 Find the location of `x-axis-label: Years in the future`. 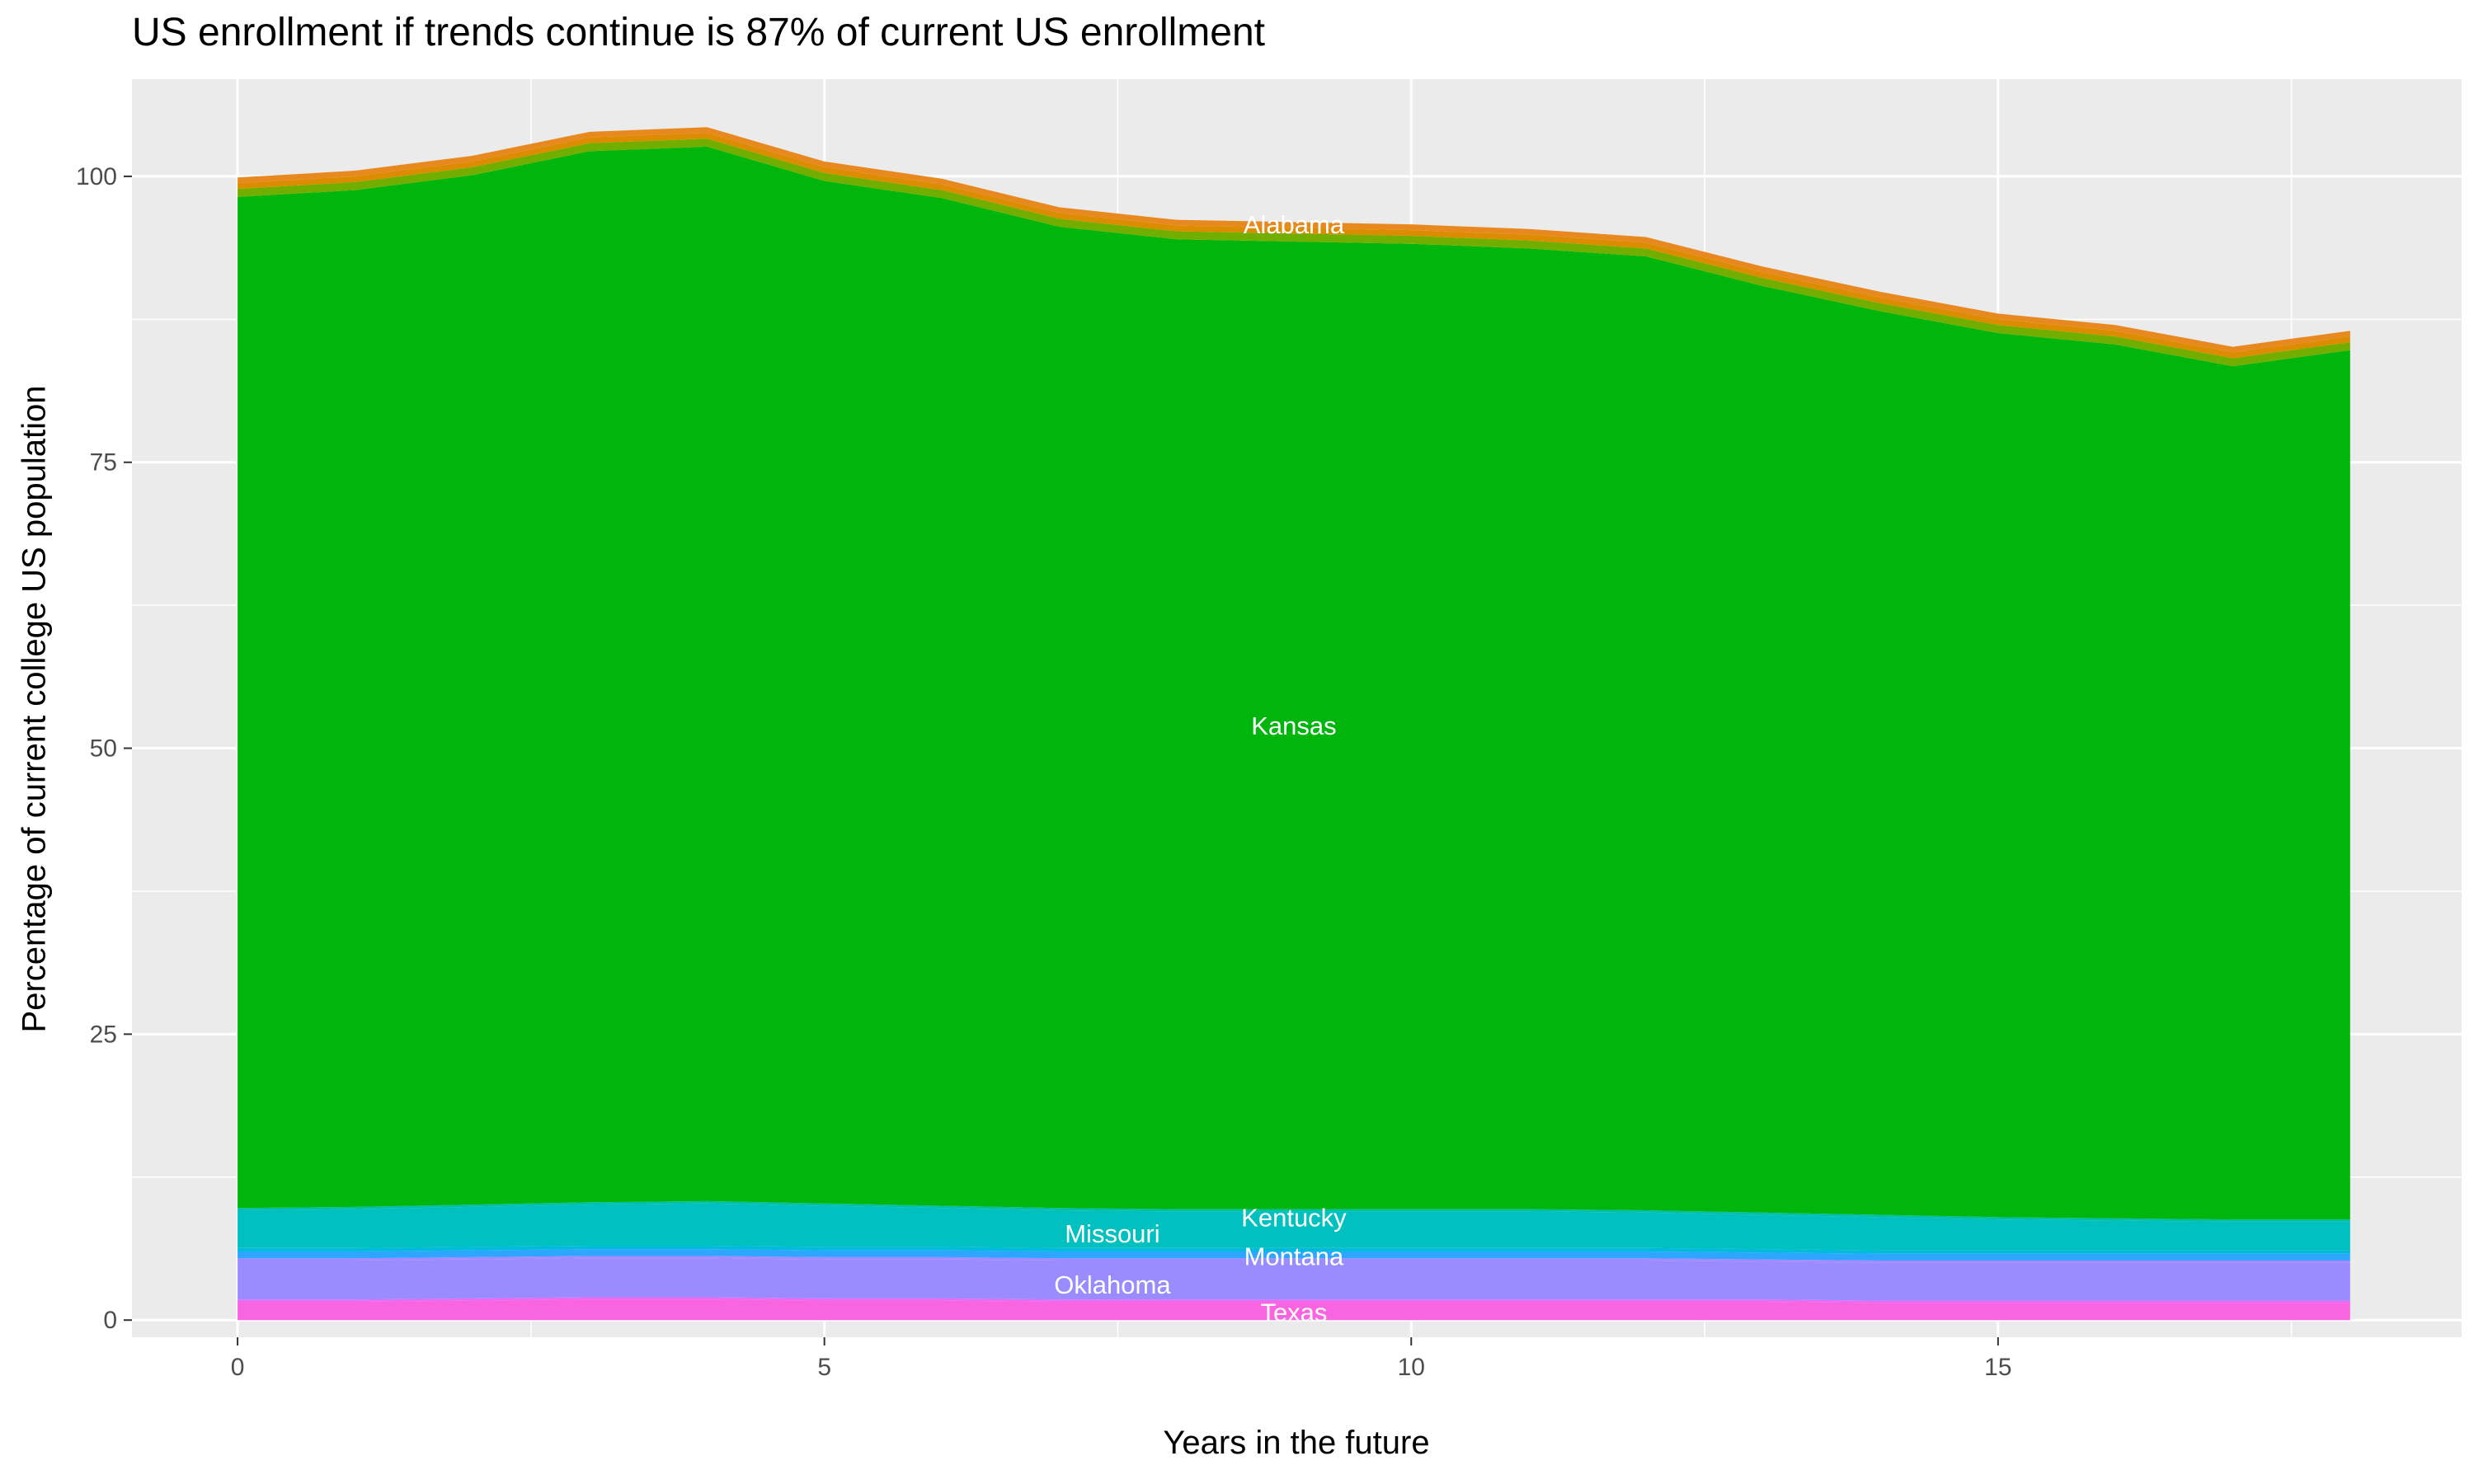

x-axis-label: Years in the future is located at coordinates (1296, 1443).